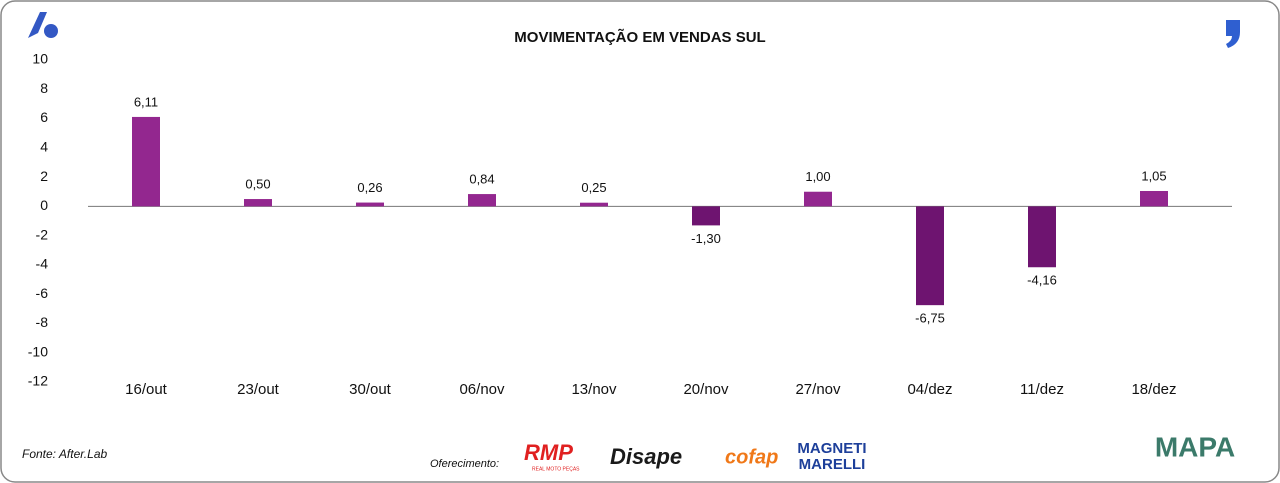  Describe the element at coordinates (929, 389) in the screenshot. I see `x-tick-label: 04/dez` at that location.